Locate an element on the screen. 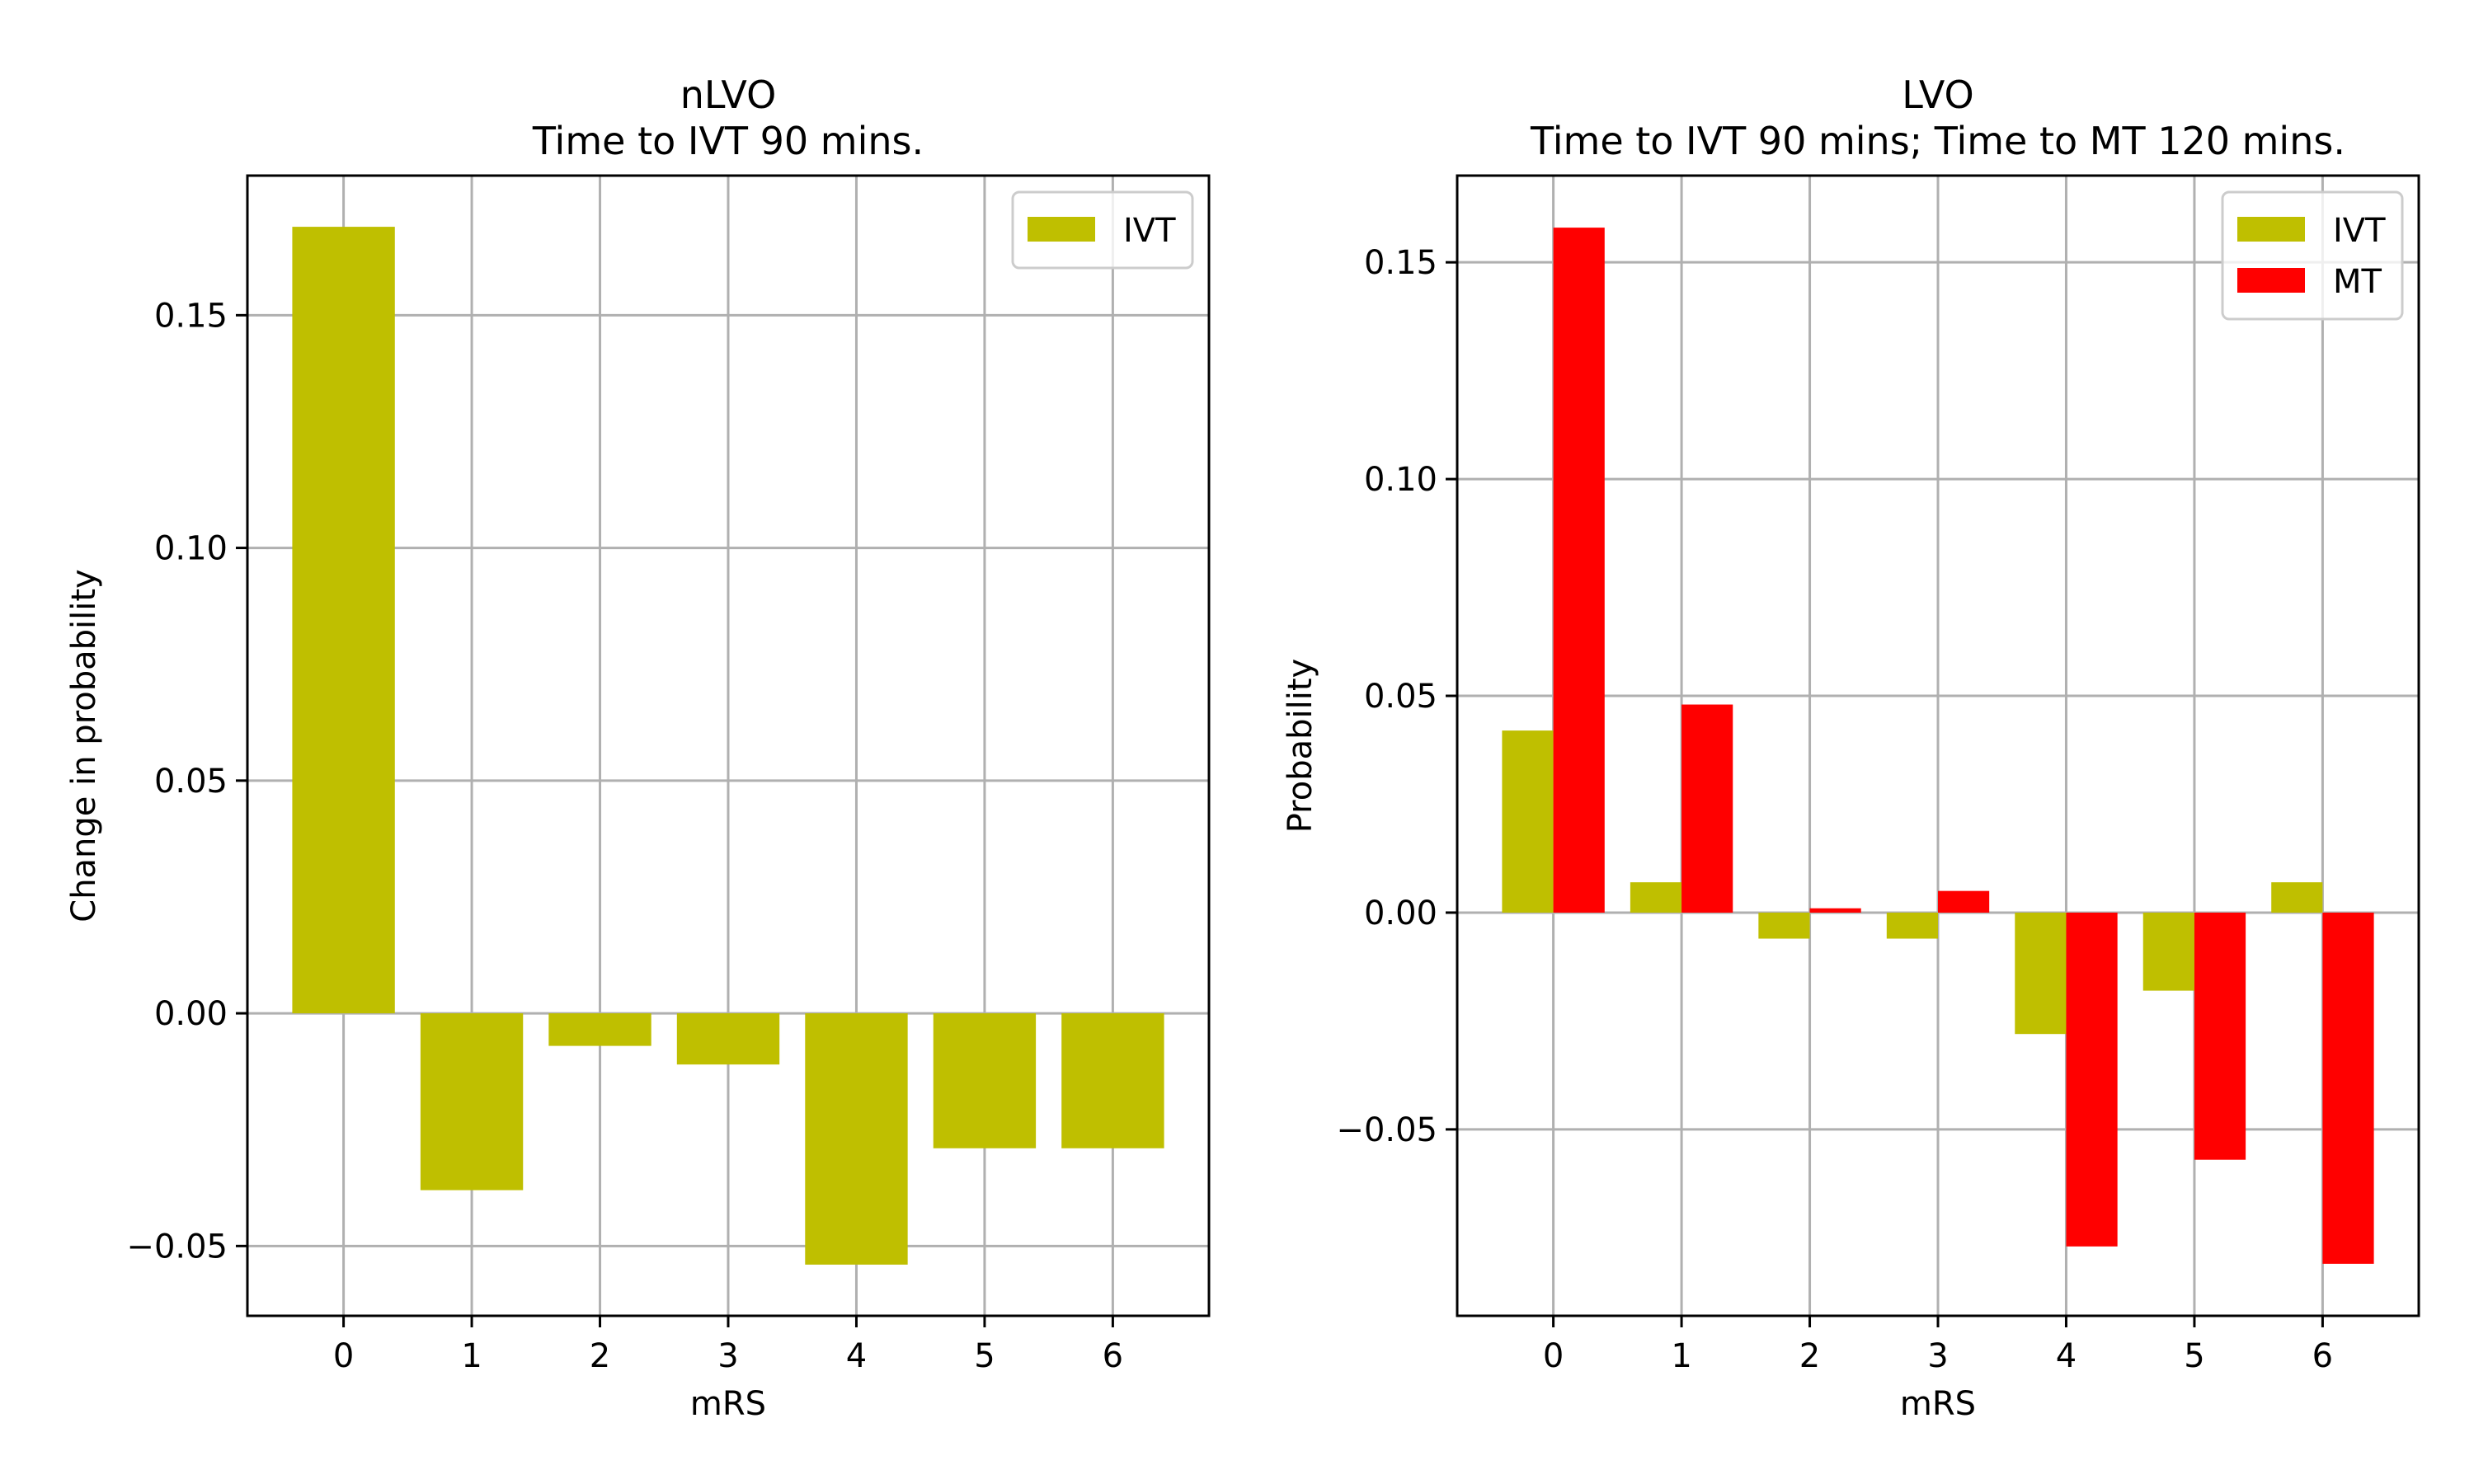 The width and height of the screenshot is (2474, 1484). legend-swatch-mt is located at coordinates (2271, 280).